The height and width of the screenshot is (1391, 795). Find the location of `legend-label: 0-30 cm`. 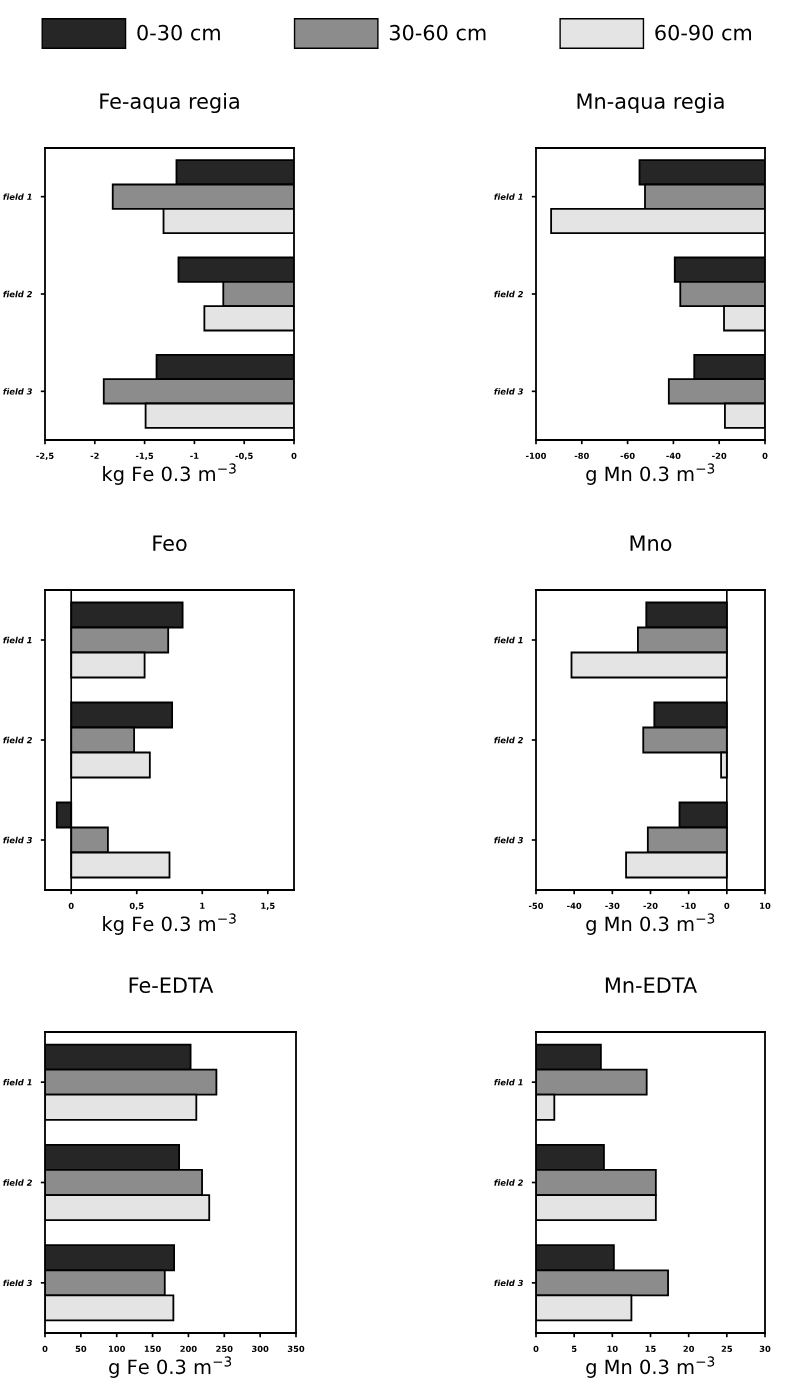

legend-label: 0-30 cm is located at coordinates (178, 32).